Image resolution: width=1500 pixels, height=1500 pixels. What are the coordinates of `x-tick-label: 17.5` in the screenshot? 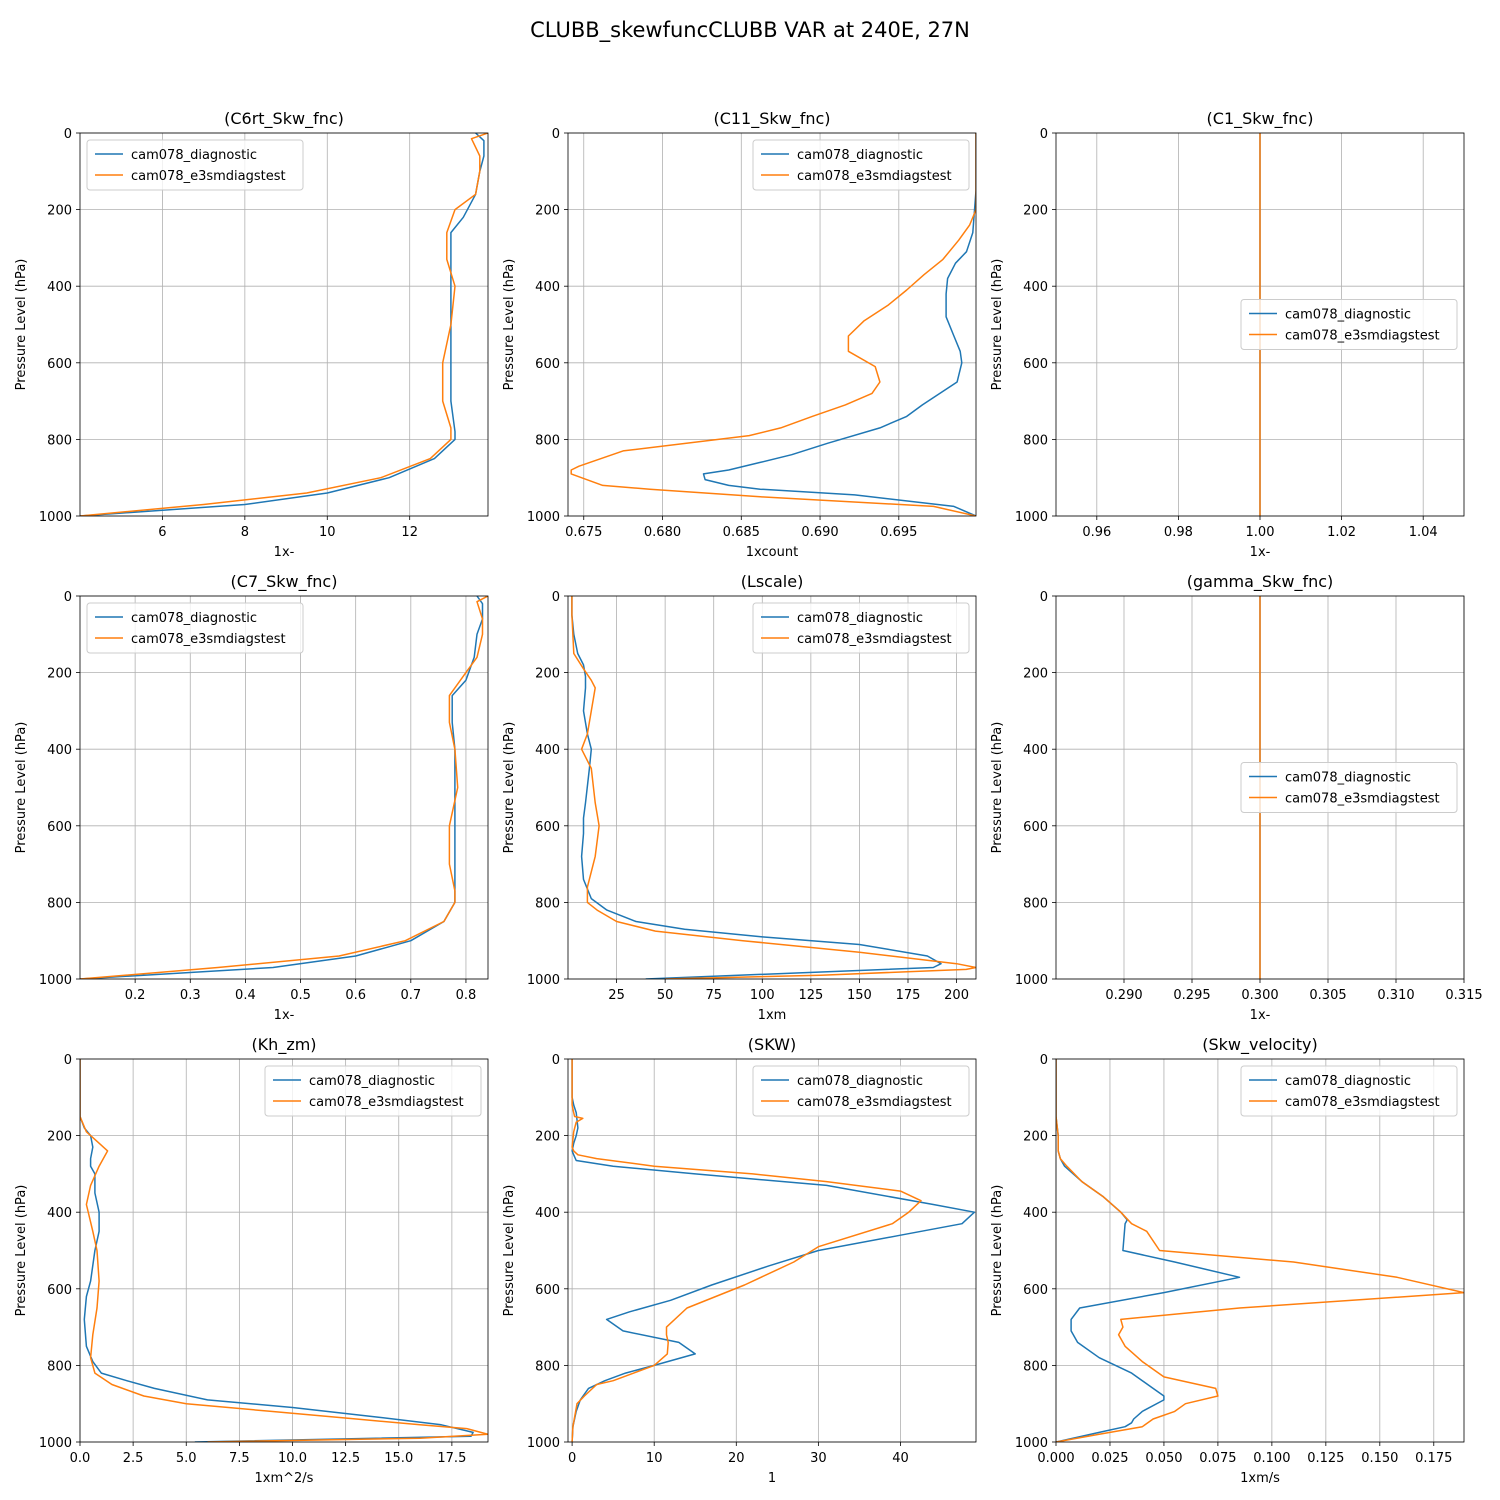 It's located at (451, 1458).